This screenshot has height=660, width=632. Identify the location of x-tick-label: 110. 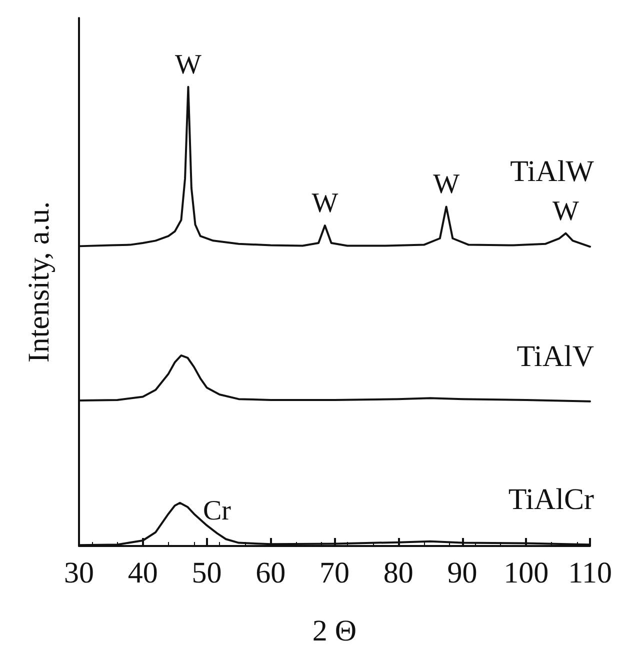
(590, 573).